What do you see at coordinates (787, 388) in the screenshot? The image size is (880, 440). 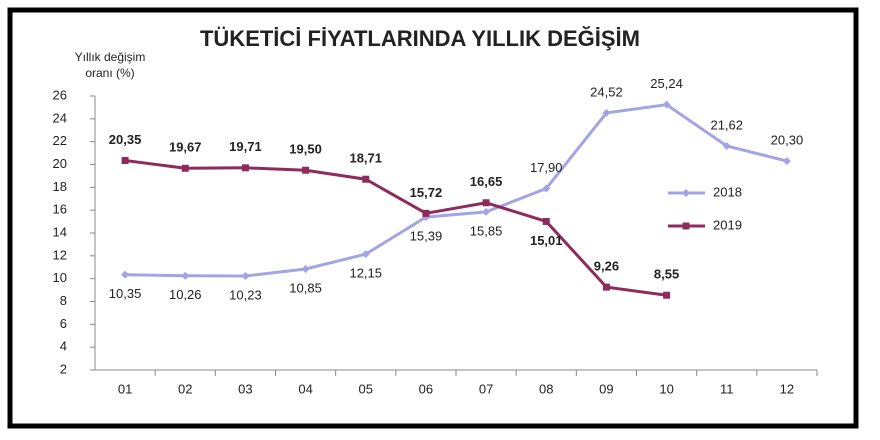 I see `x-tick-label: 12` at bounding box center [787, 388].